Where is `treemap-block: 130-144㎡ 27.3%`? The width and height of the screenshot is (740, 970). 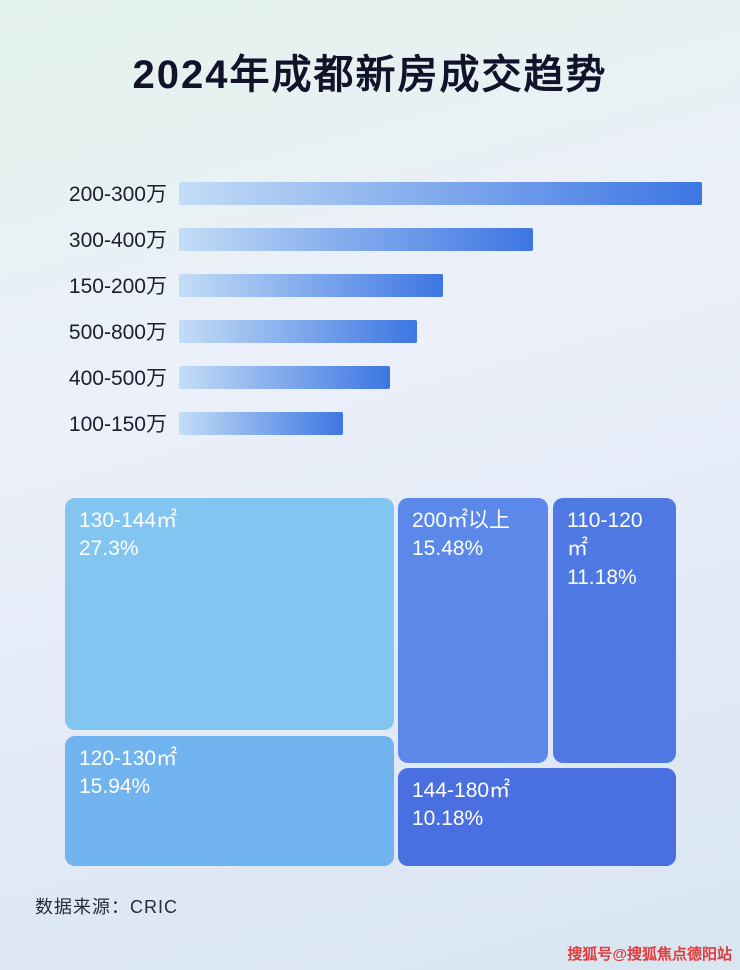 treemap-block: 130-144㎡ 27.3% is located at coordinates (229, 614).